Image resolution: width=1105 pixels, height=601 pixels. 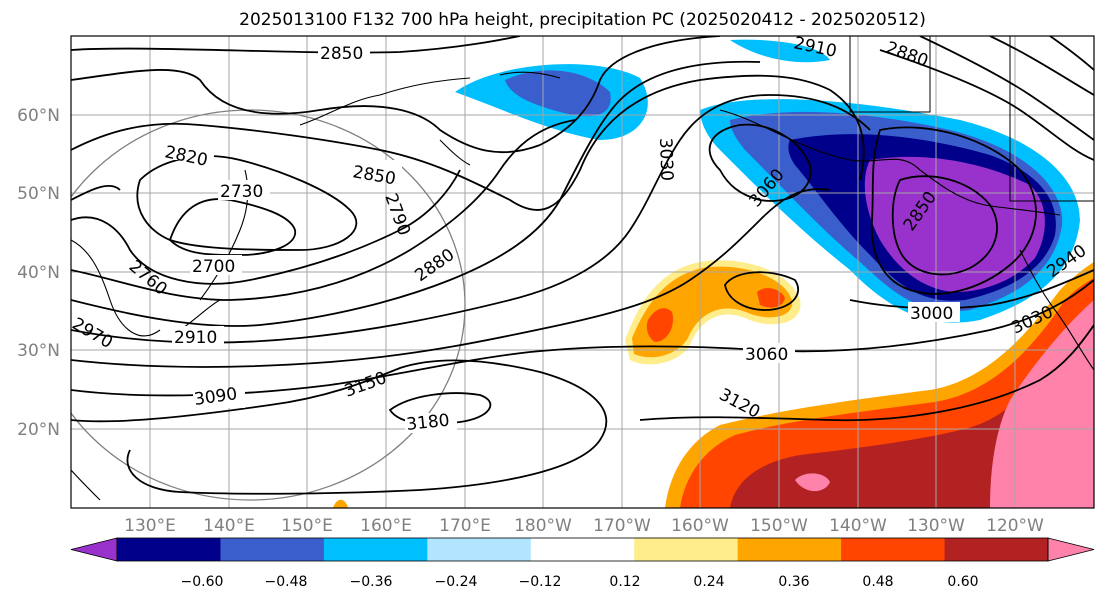 What do you see at coordinates (700, 526) in the screenshot?
I see `lon-tick-label: 160°W` at bounding box center [700, 526].